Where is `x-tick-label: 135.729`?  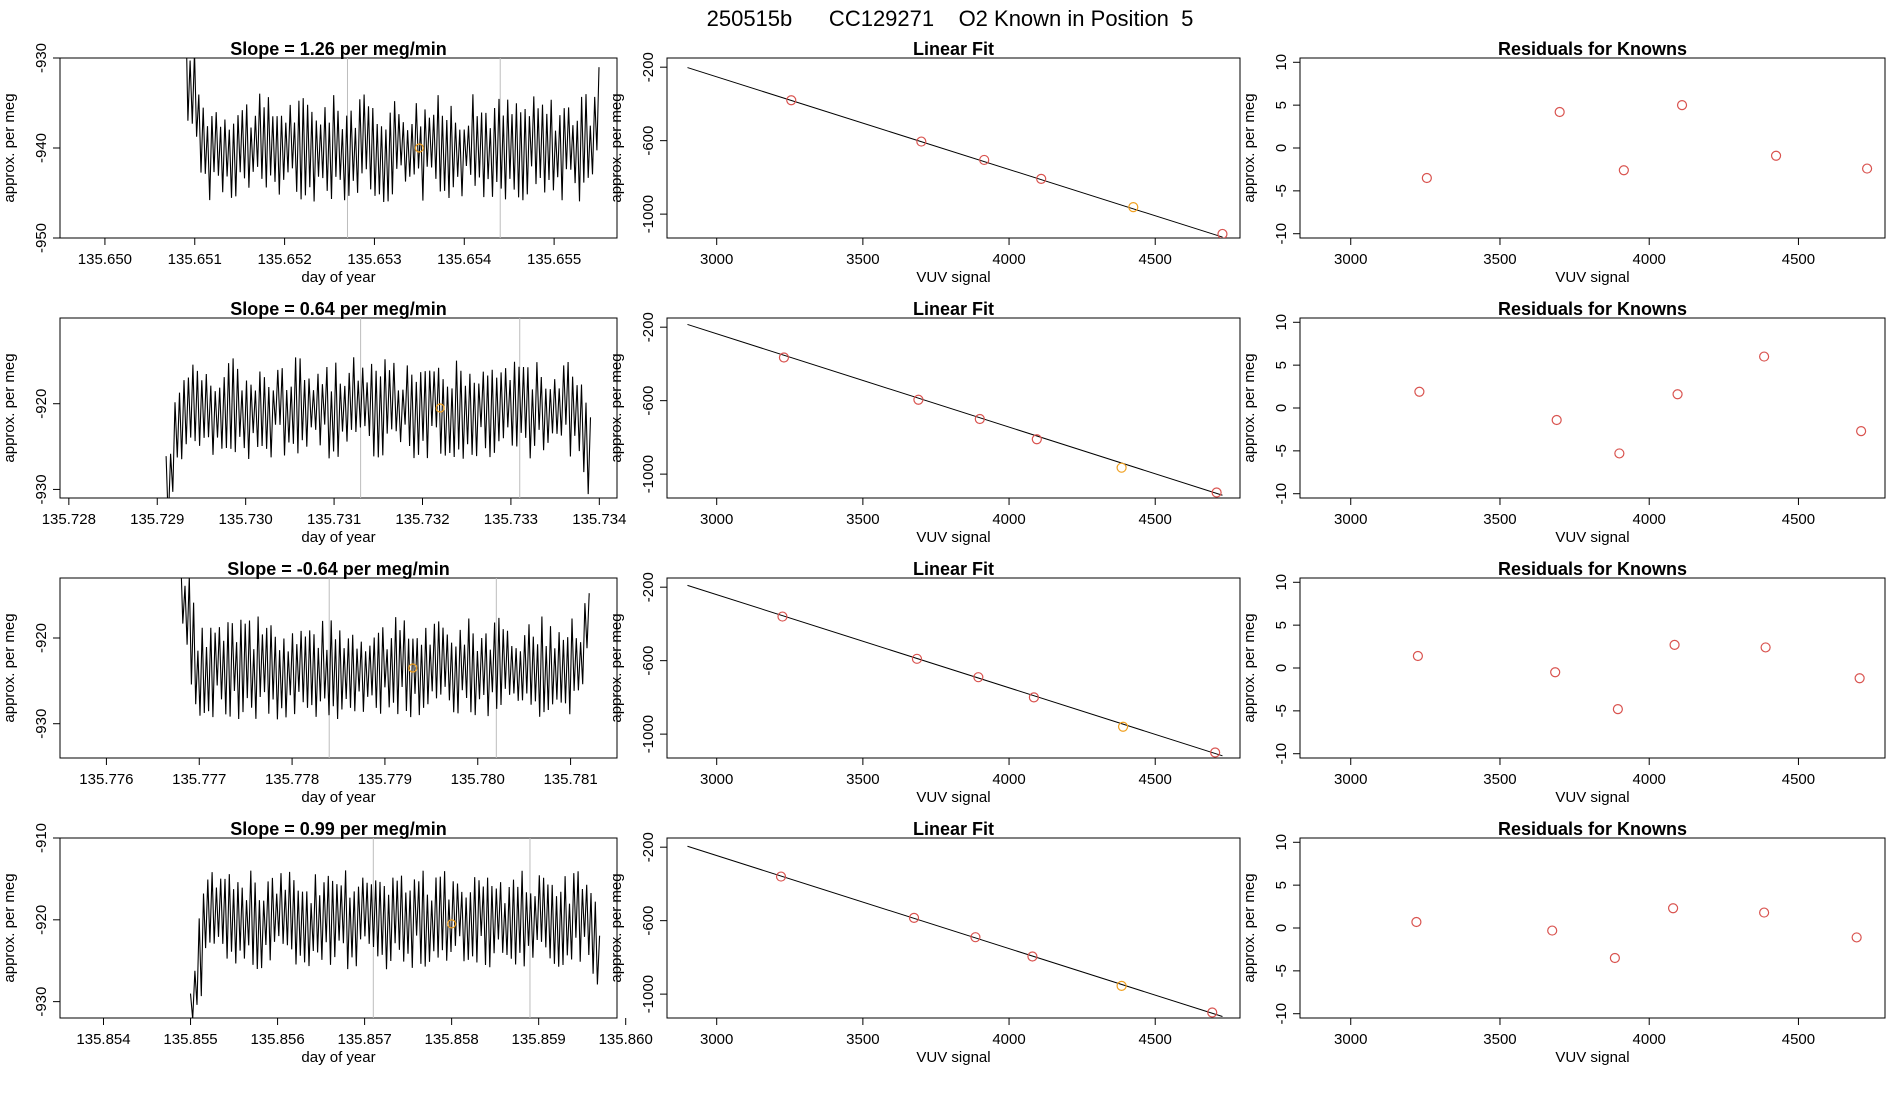
x-tick-label: 135.729 is located at coordinates (157, 519).